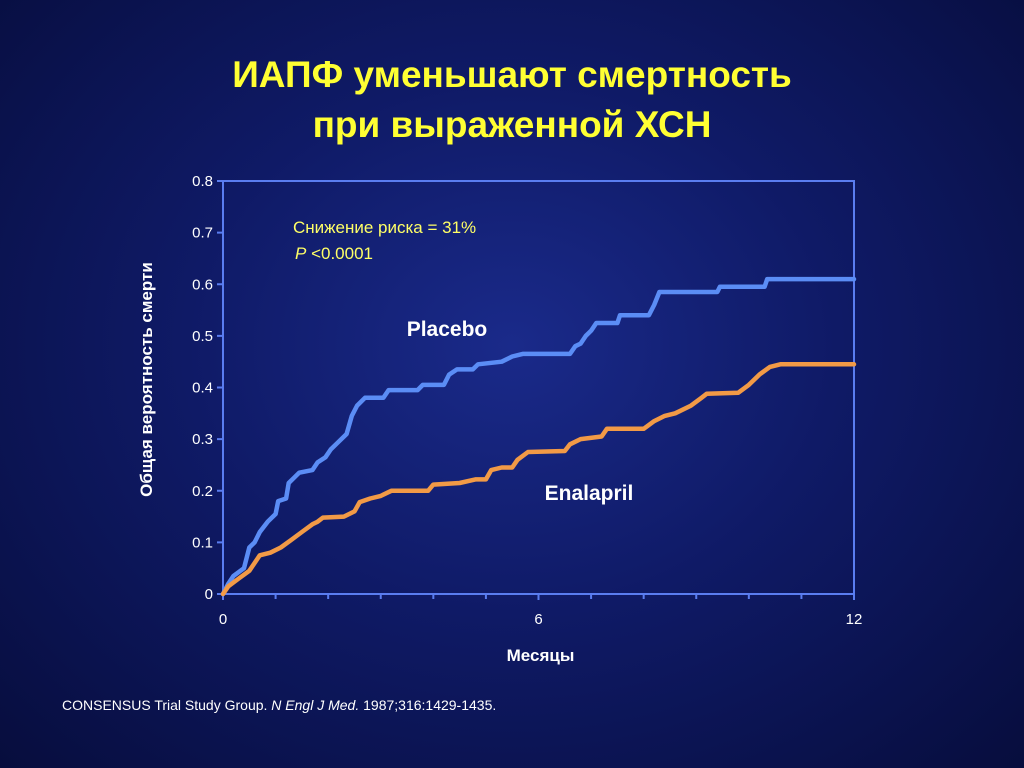  I want to click on x-tick-label: 12, so click(854, 619).